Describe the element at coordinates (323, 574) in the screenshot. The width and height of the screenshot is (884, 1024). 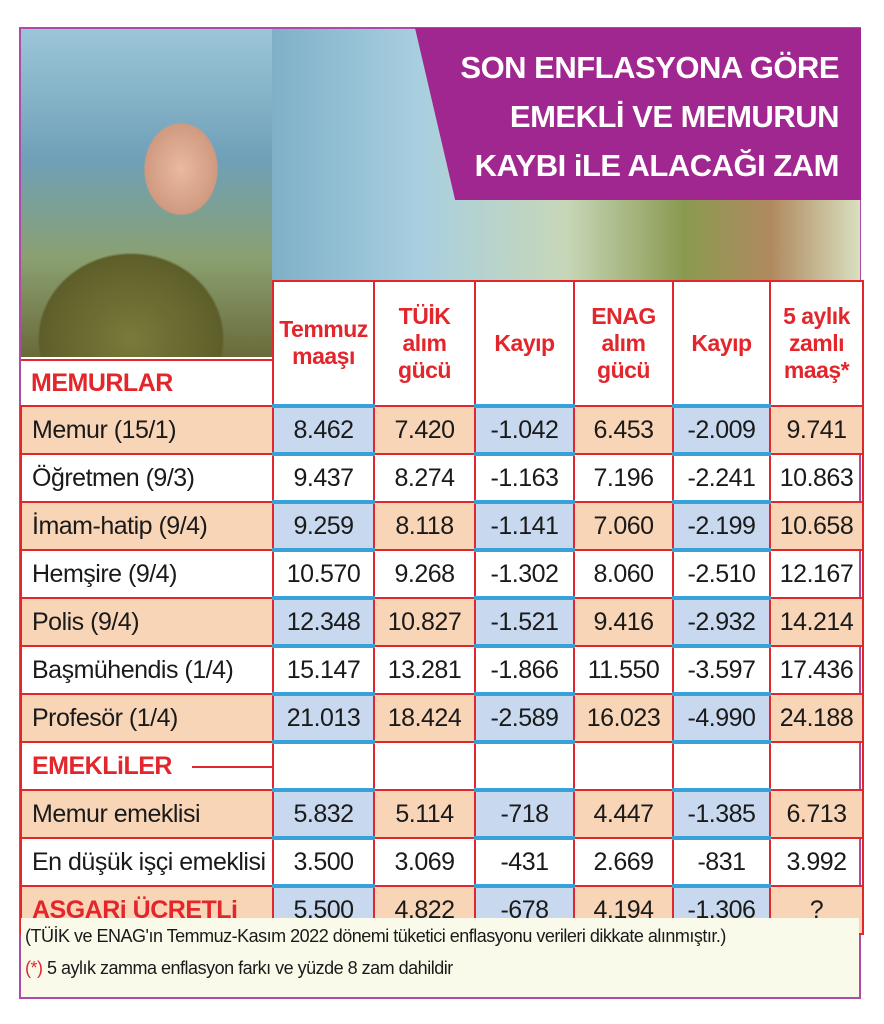
I see `value-cell: 10.570` at that location.